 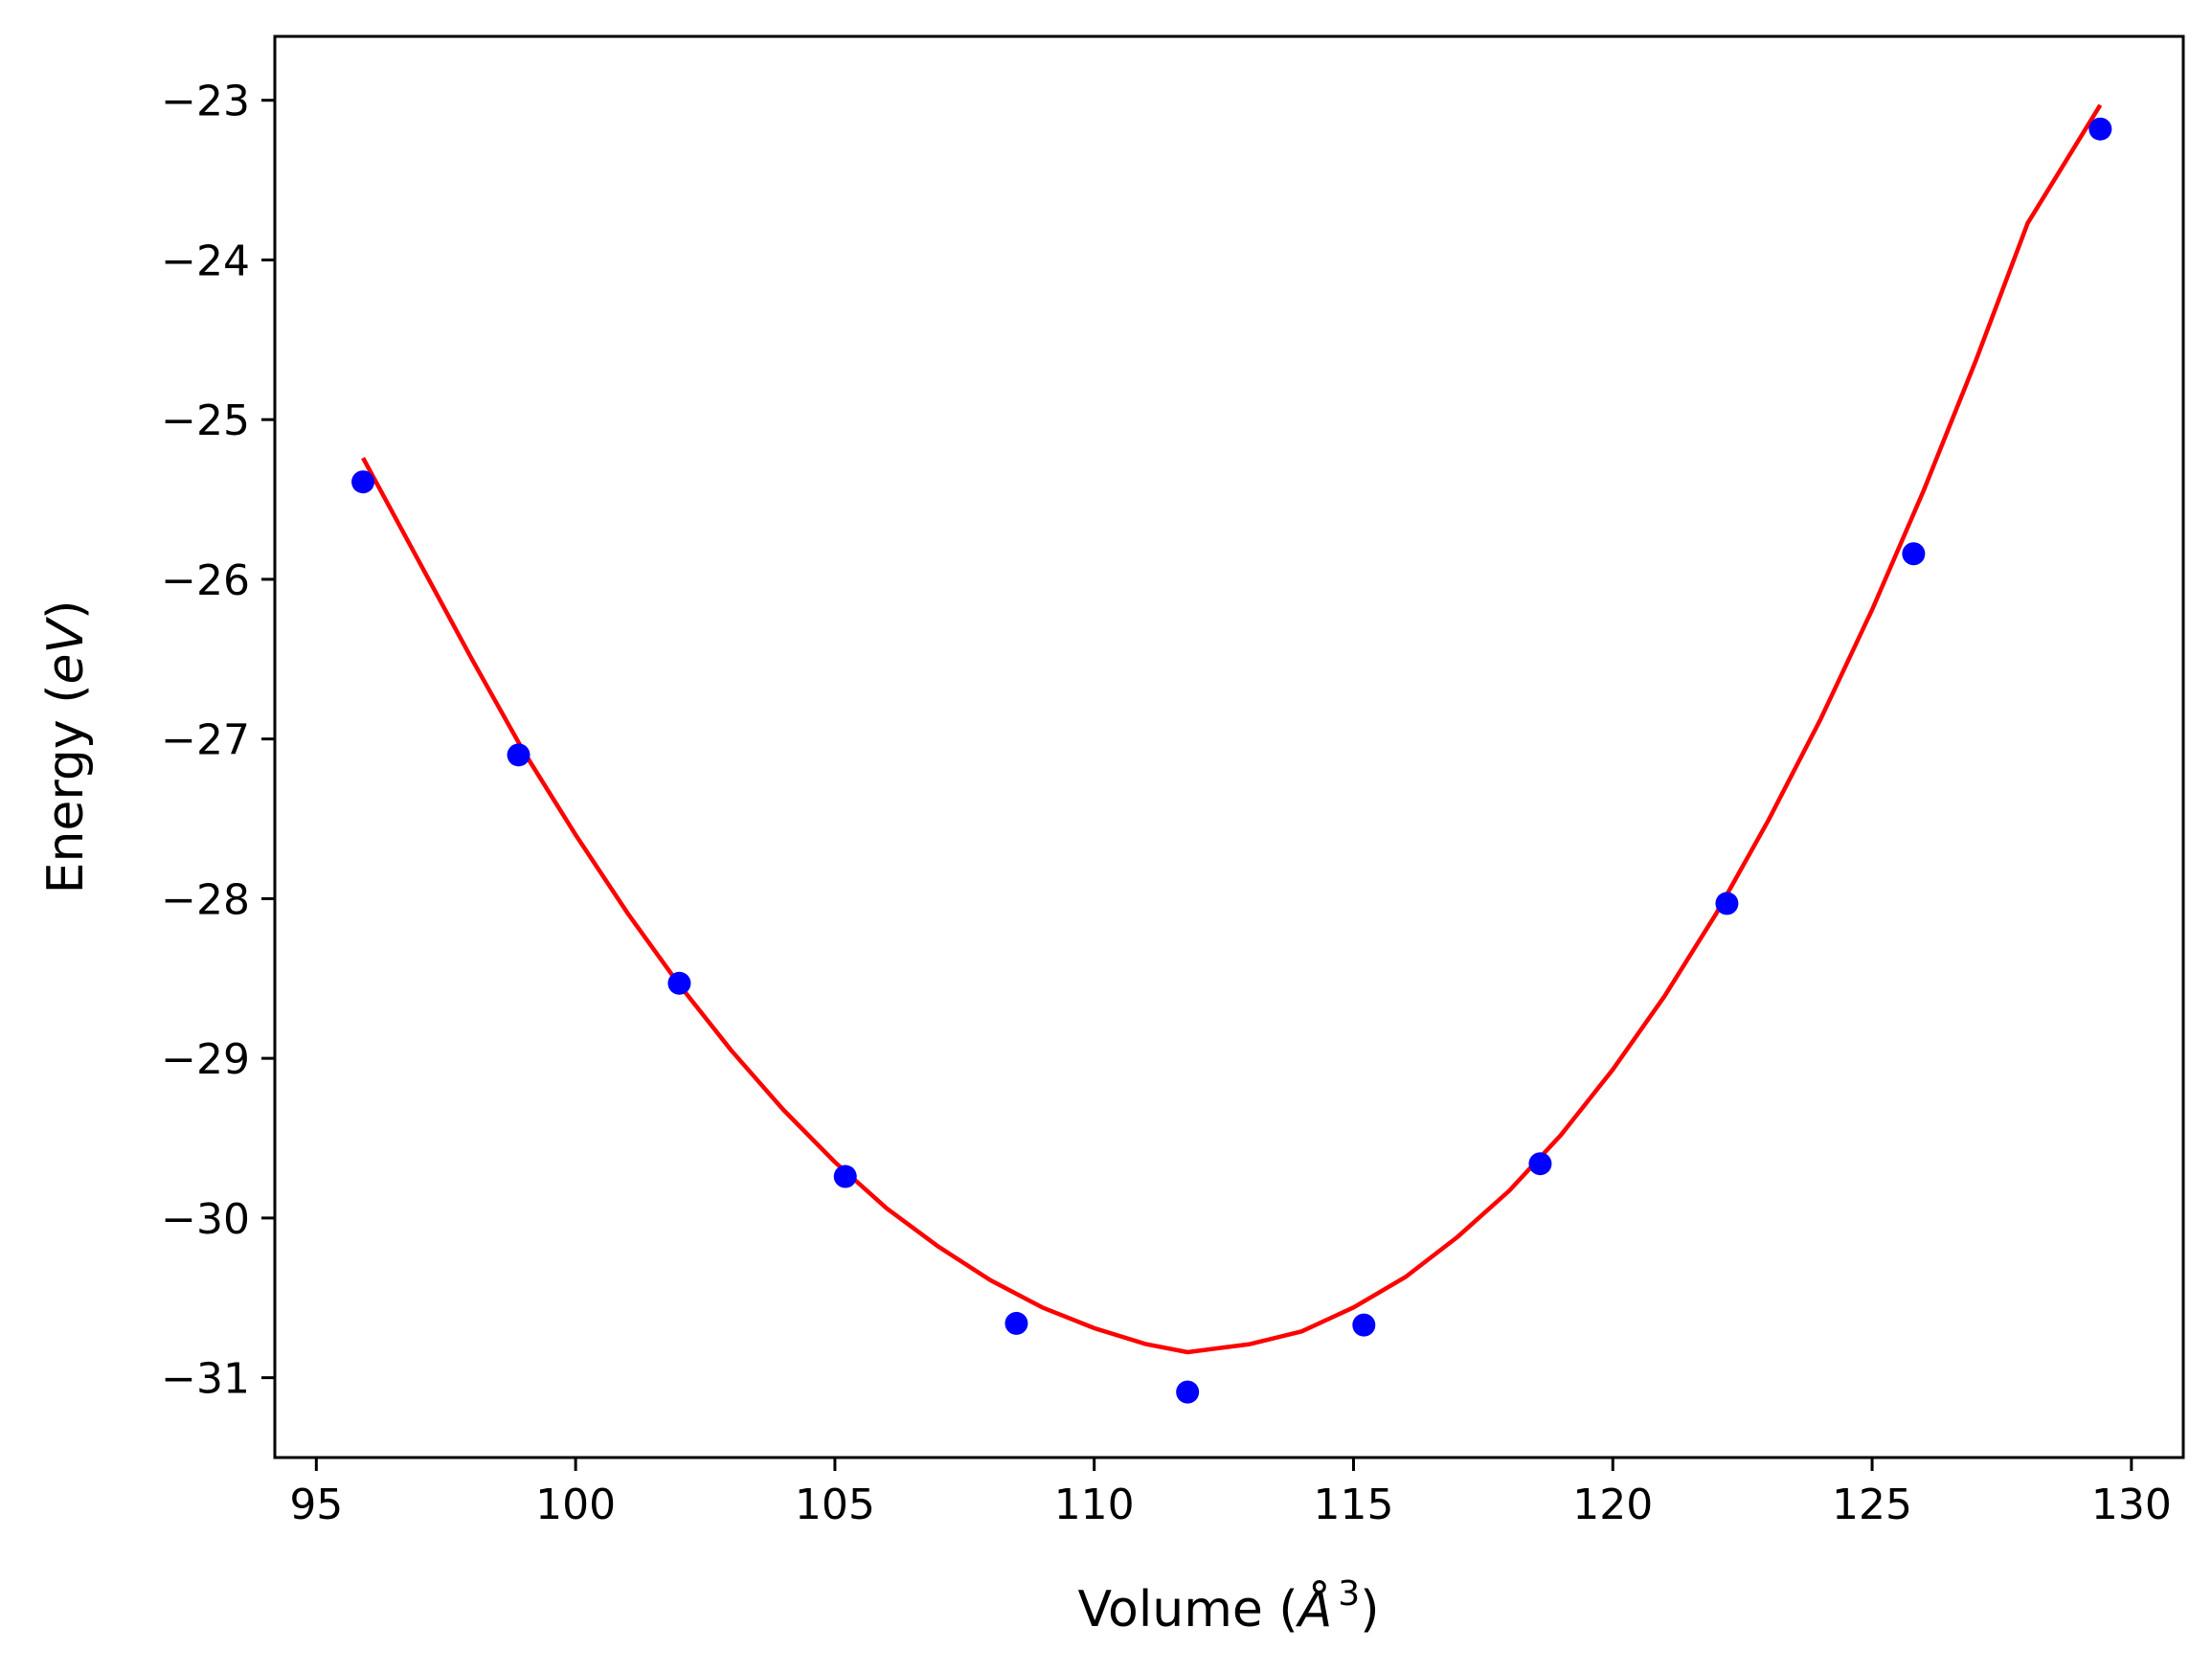 I want to click on x-axis-label: Volume, so click(x=1169, y=1610).